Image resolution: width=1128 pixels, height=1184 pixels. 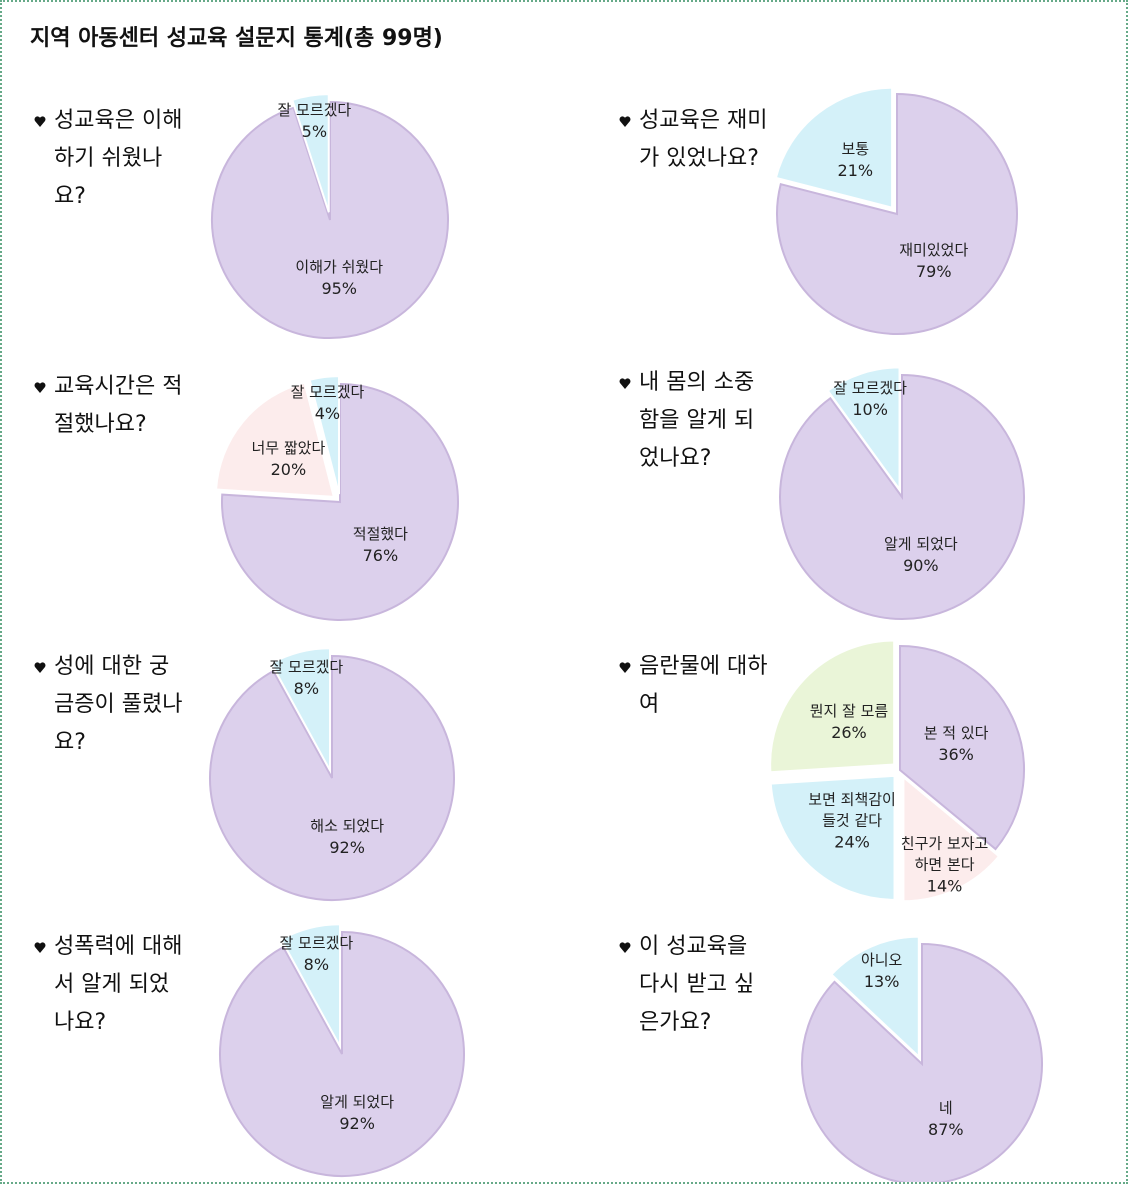 I want to click on slice-value-label: 20%, so click(x=288, y=470).